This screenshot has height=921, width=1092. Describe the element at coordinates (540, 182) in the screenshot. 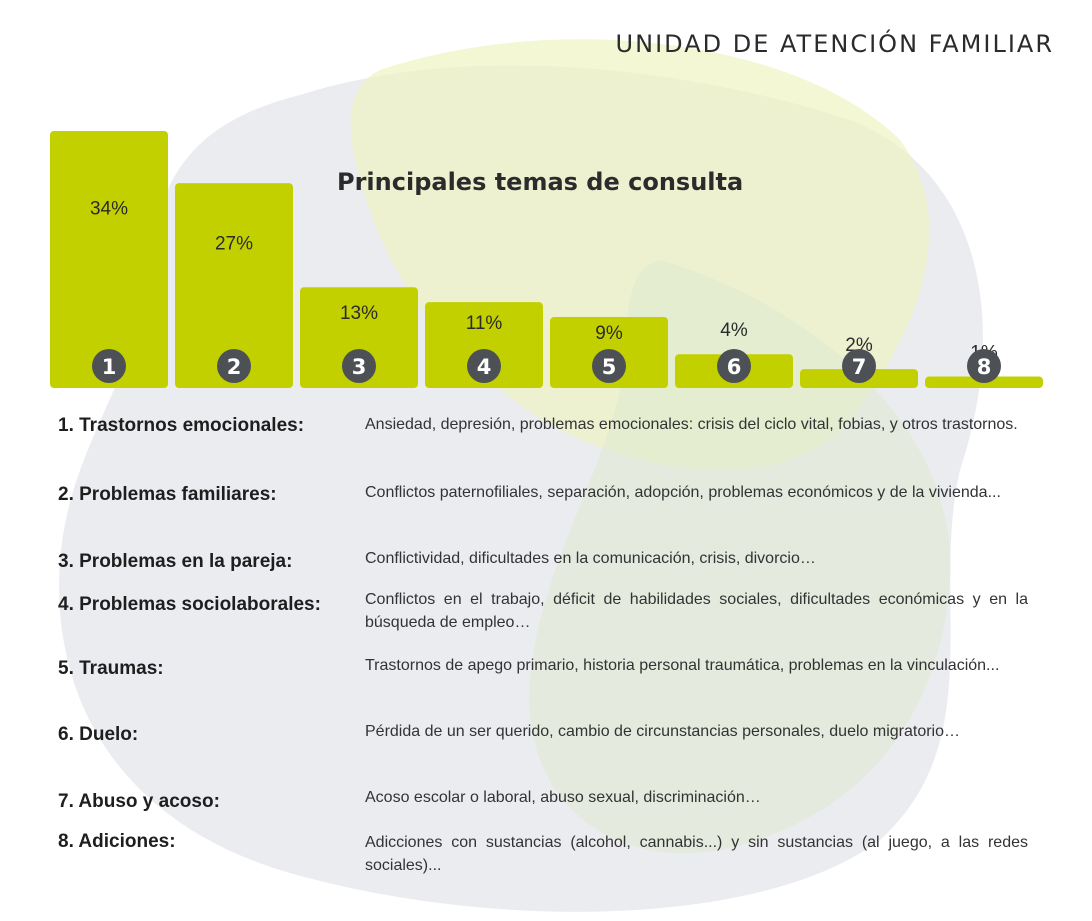

I see `chart-title: Principales temas de consulta` at that location.